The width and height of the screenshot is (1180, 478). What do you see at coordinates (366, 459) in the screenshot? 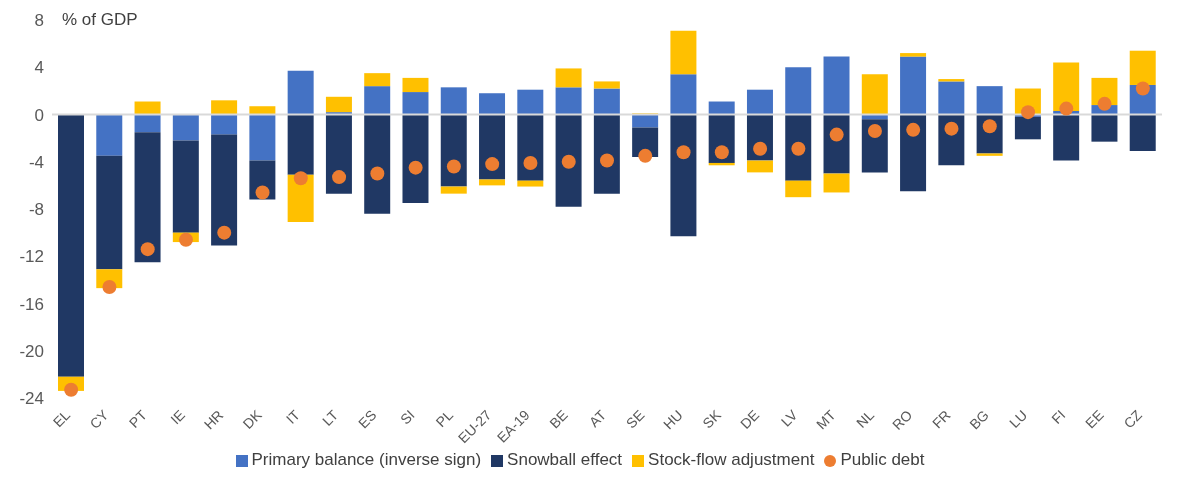
I see `legend-label: Primary balance (inverse sign)` at bounding box center [366, 459].